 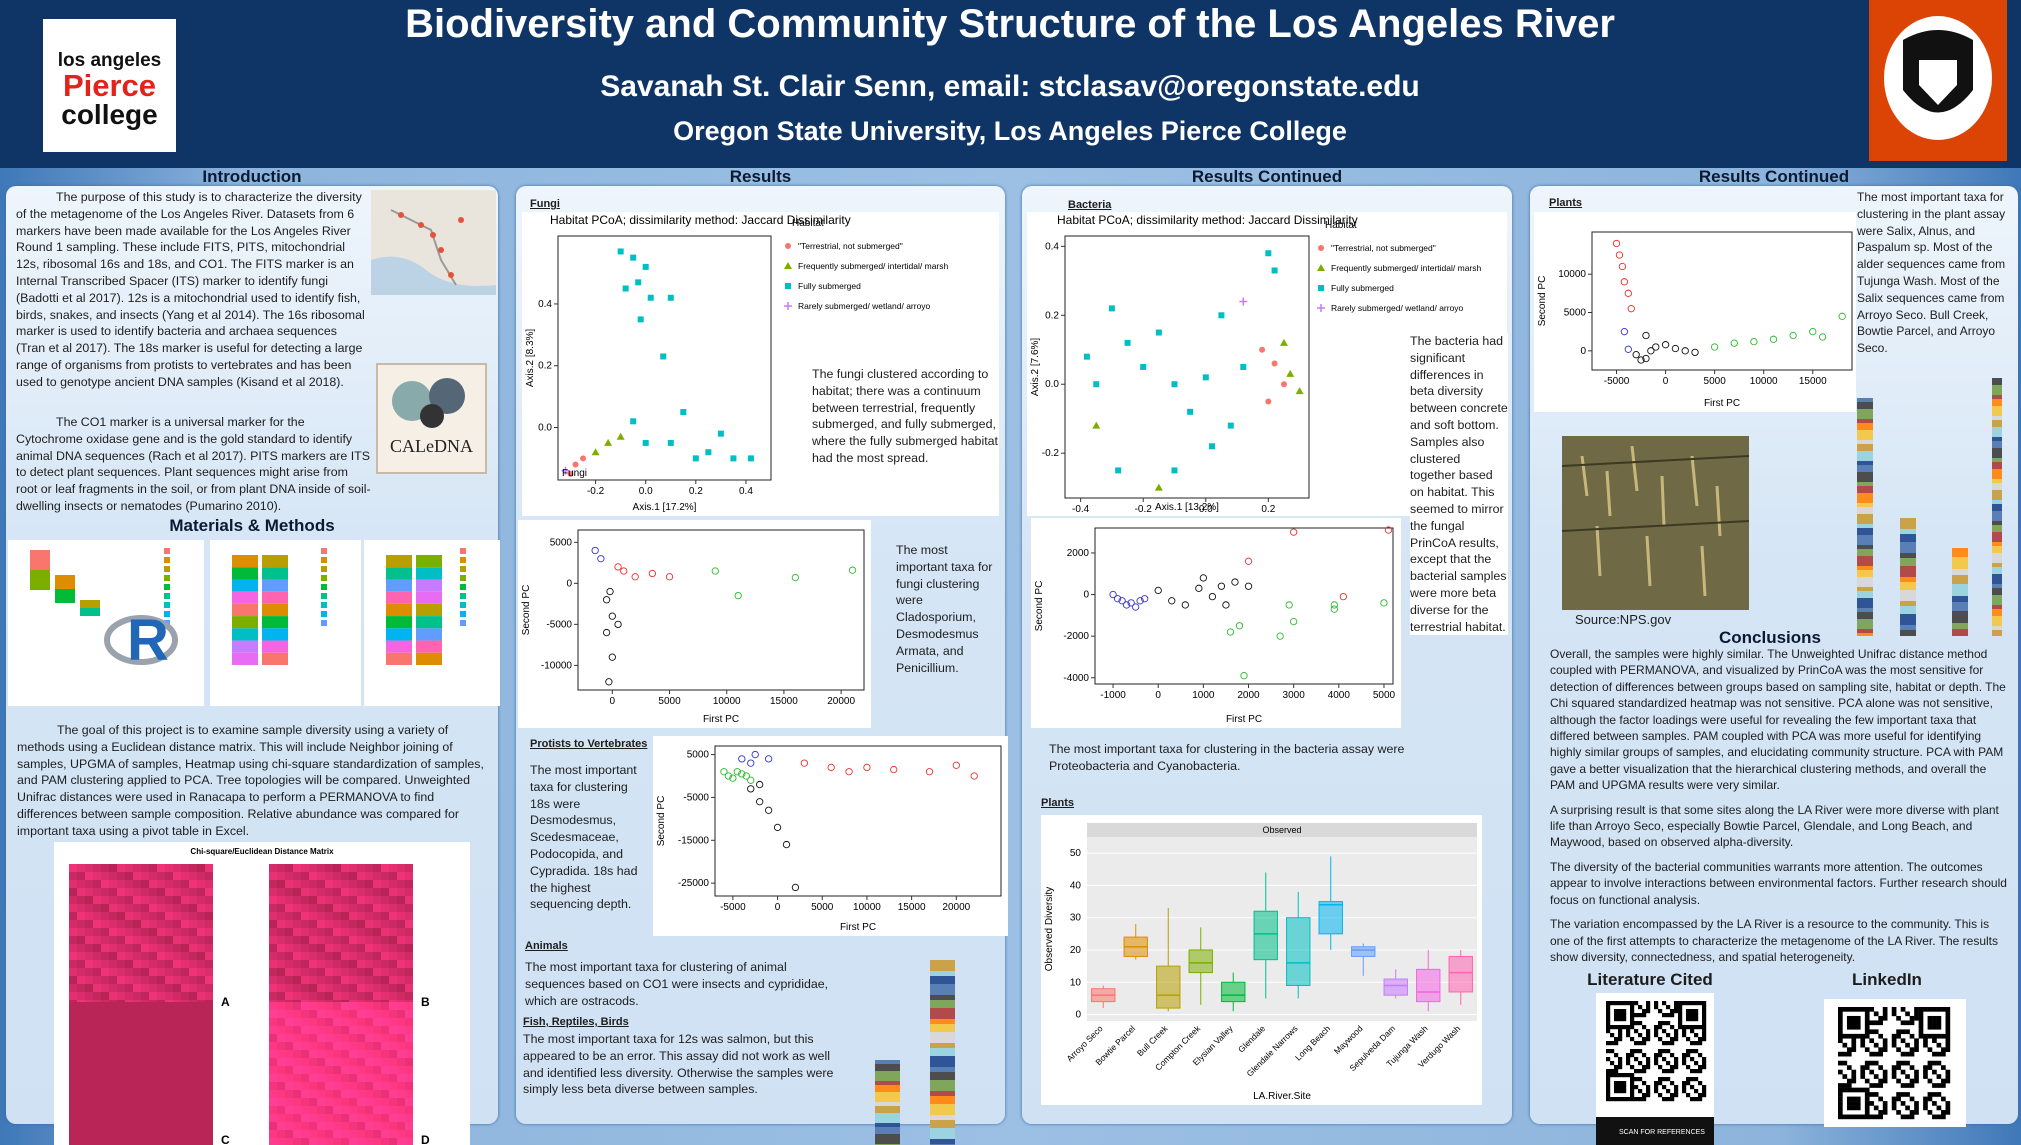 What do you see at coordinates (1650, 979) in the screenshot?
I see `literature-heading: Literature Cited` at bounding box center [1650, 979].